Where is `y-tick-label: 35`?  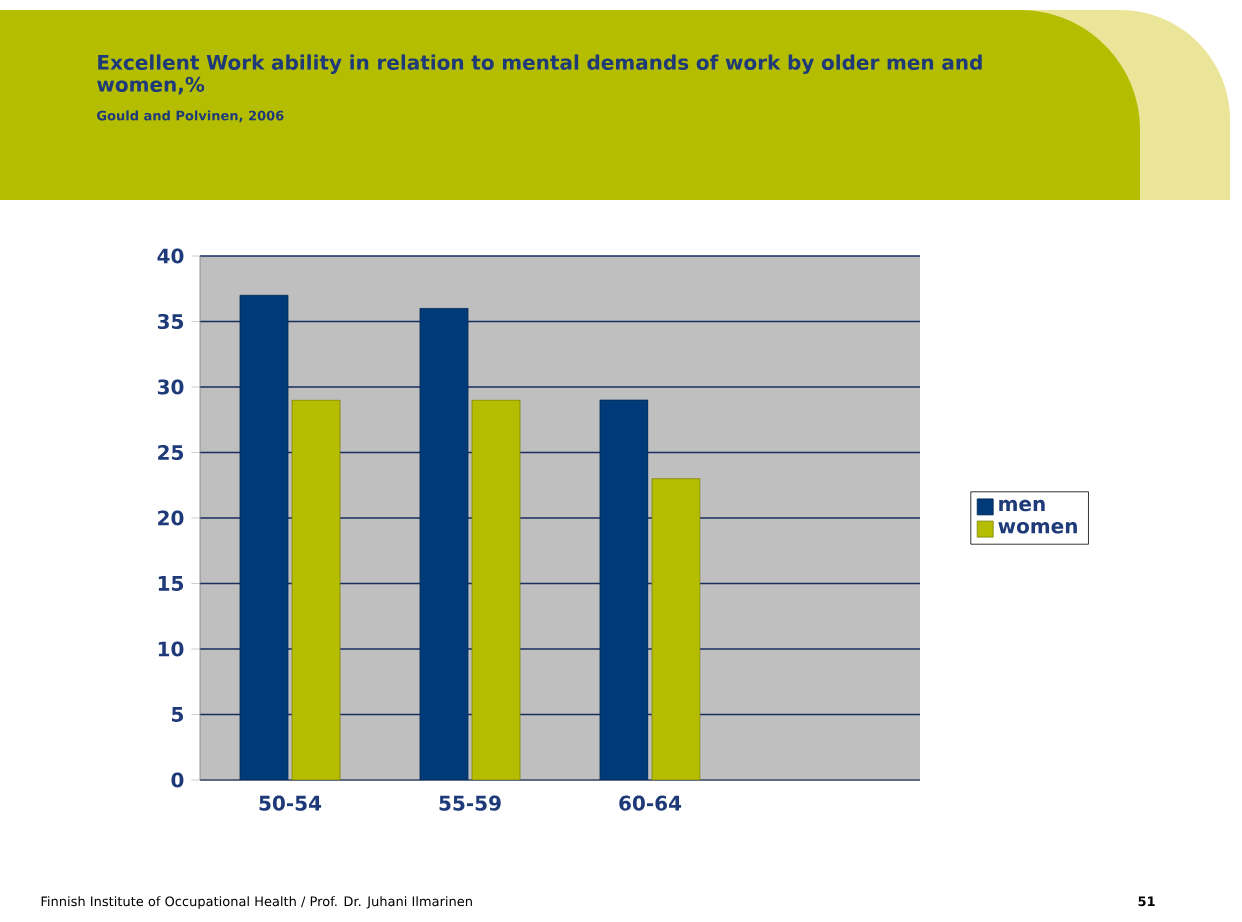 y-tick-label: 35 is located at coordinates (170, 321).